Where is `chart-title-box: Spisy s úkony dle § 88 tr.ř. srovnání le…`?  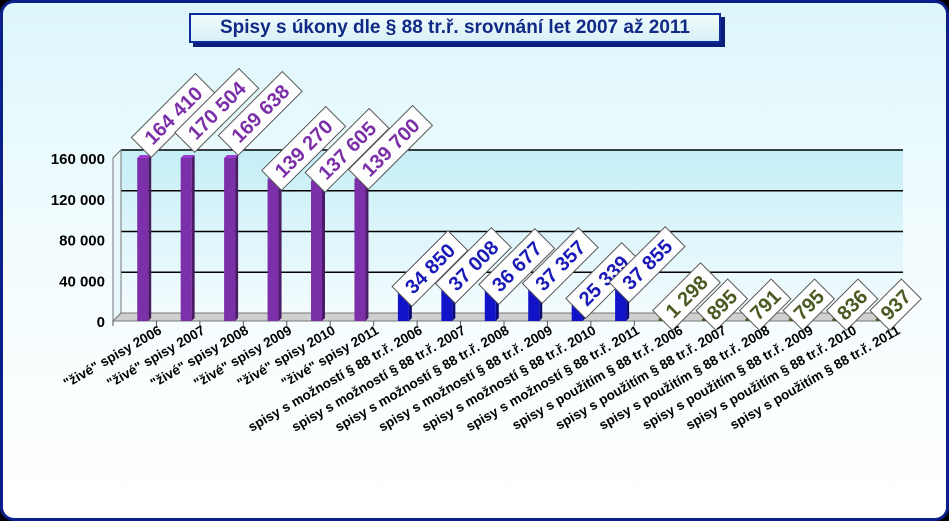 chart-title-box: Spisy s úkony dle § 88 tr.ř. srovnání le… is located at coordinates (455, 28).